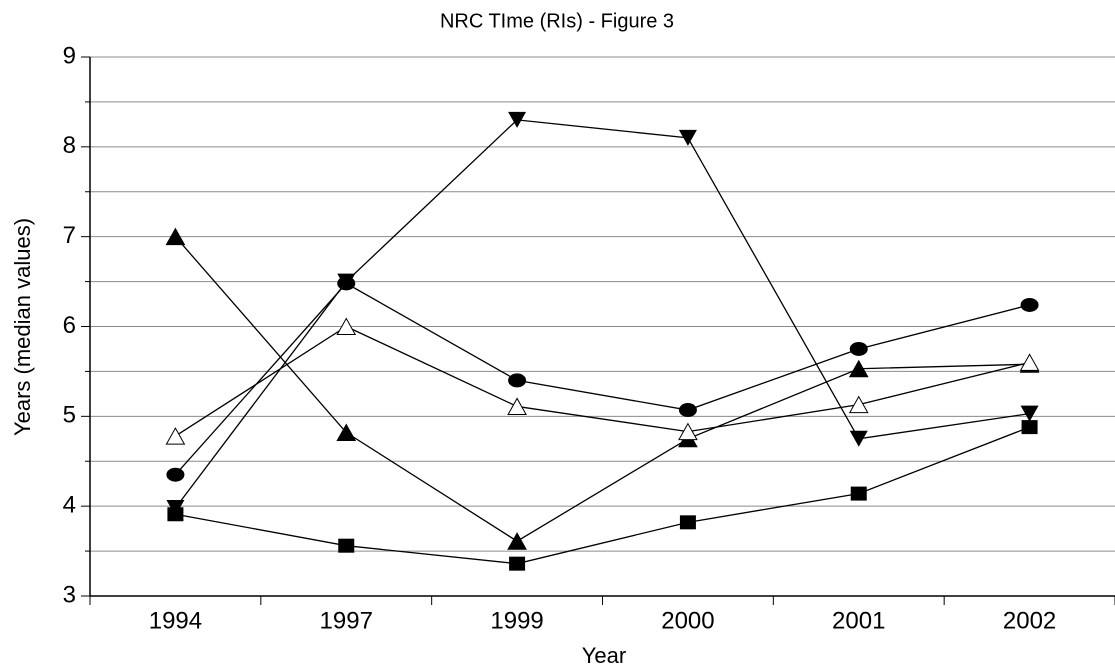 The image size is (1115, 671). Describe the element at coordinates (69, 235) in the screenshot. I see `y-tick-label: 7` at that location.